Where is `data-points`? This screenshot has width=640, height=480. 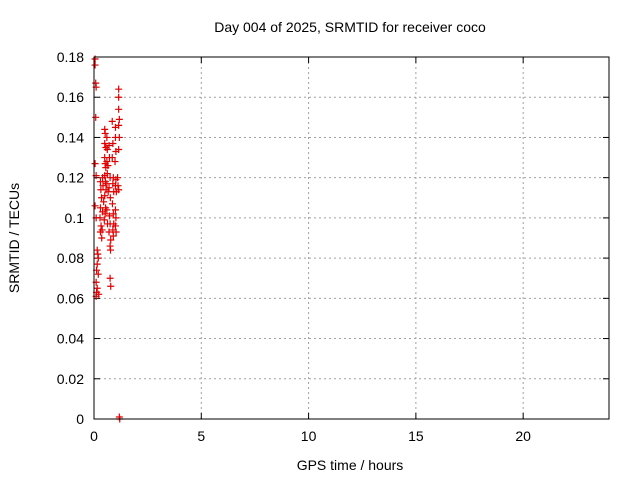
data-points is located at coordinates (107, 239).